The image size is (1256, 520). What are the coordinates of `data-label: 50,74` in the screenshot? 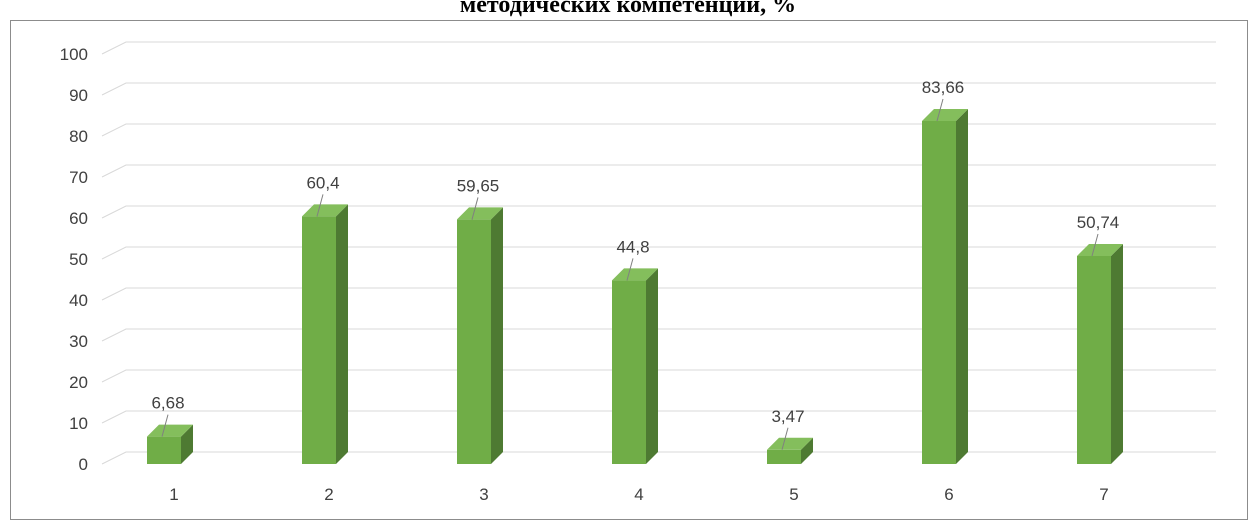 It's located at (1098, 222).